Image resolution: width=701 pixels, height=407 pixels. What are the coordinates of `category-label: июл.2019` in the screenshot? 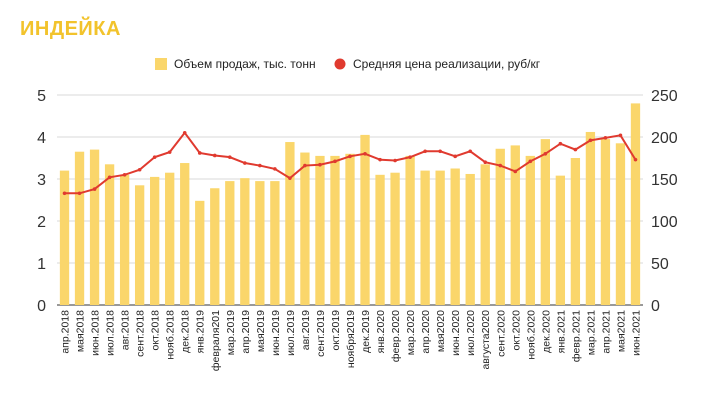 It's located at (291, 333).